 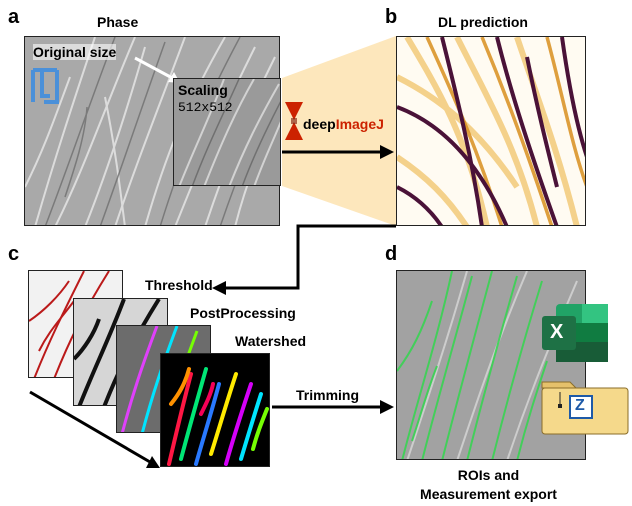 I want to click on deepimagej-suffix: ImageJ, so click(x=359, y=124).